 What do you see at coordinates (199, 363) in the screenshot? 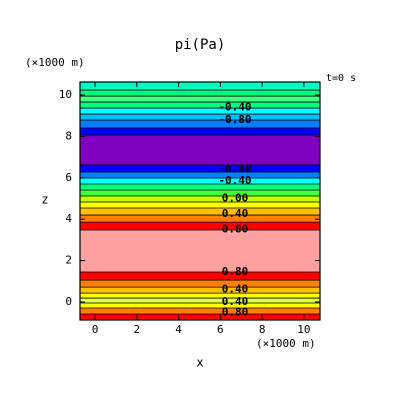
I see `x-axis-label: x` at bounding box center [199, 363].